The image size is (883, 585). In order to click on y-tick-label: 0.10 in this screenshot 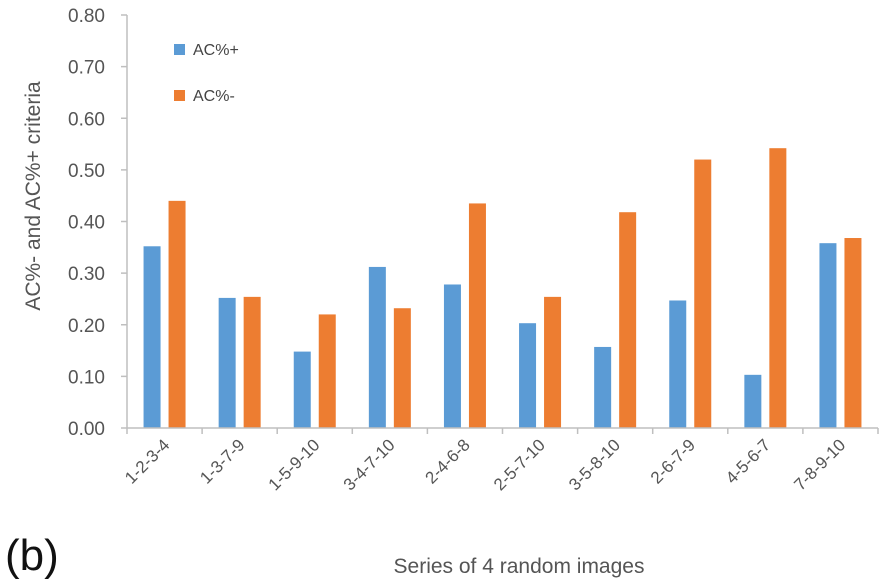, I will do `click(86, 377)`.